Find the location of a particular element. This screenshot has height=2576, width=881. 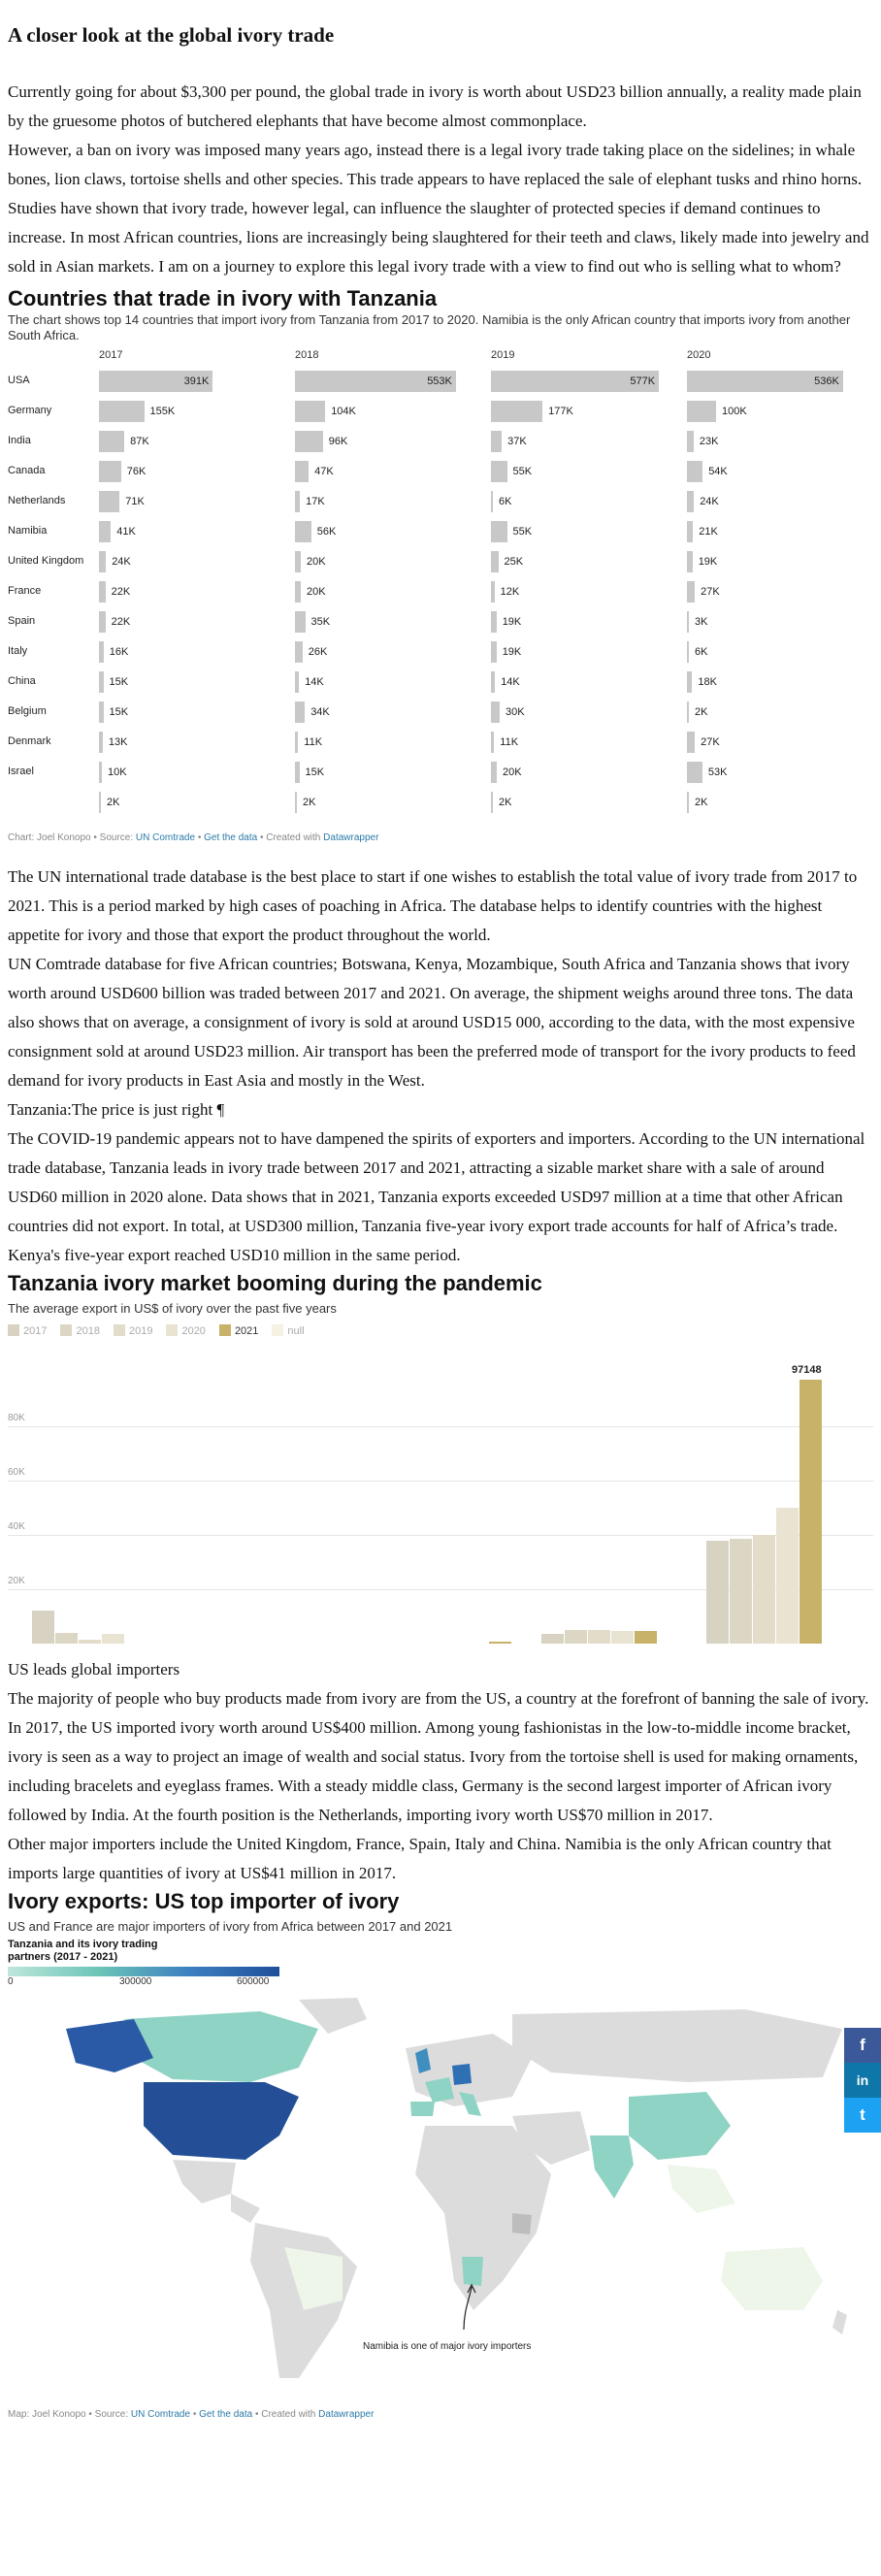

twitter-share-button: t is located at coordinates (863, 2115).